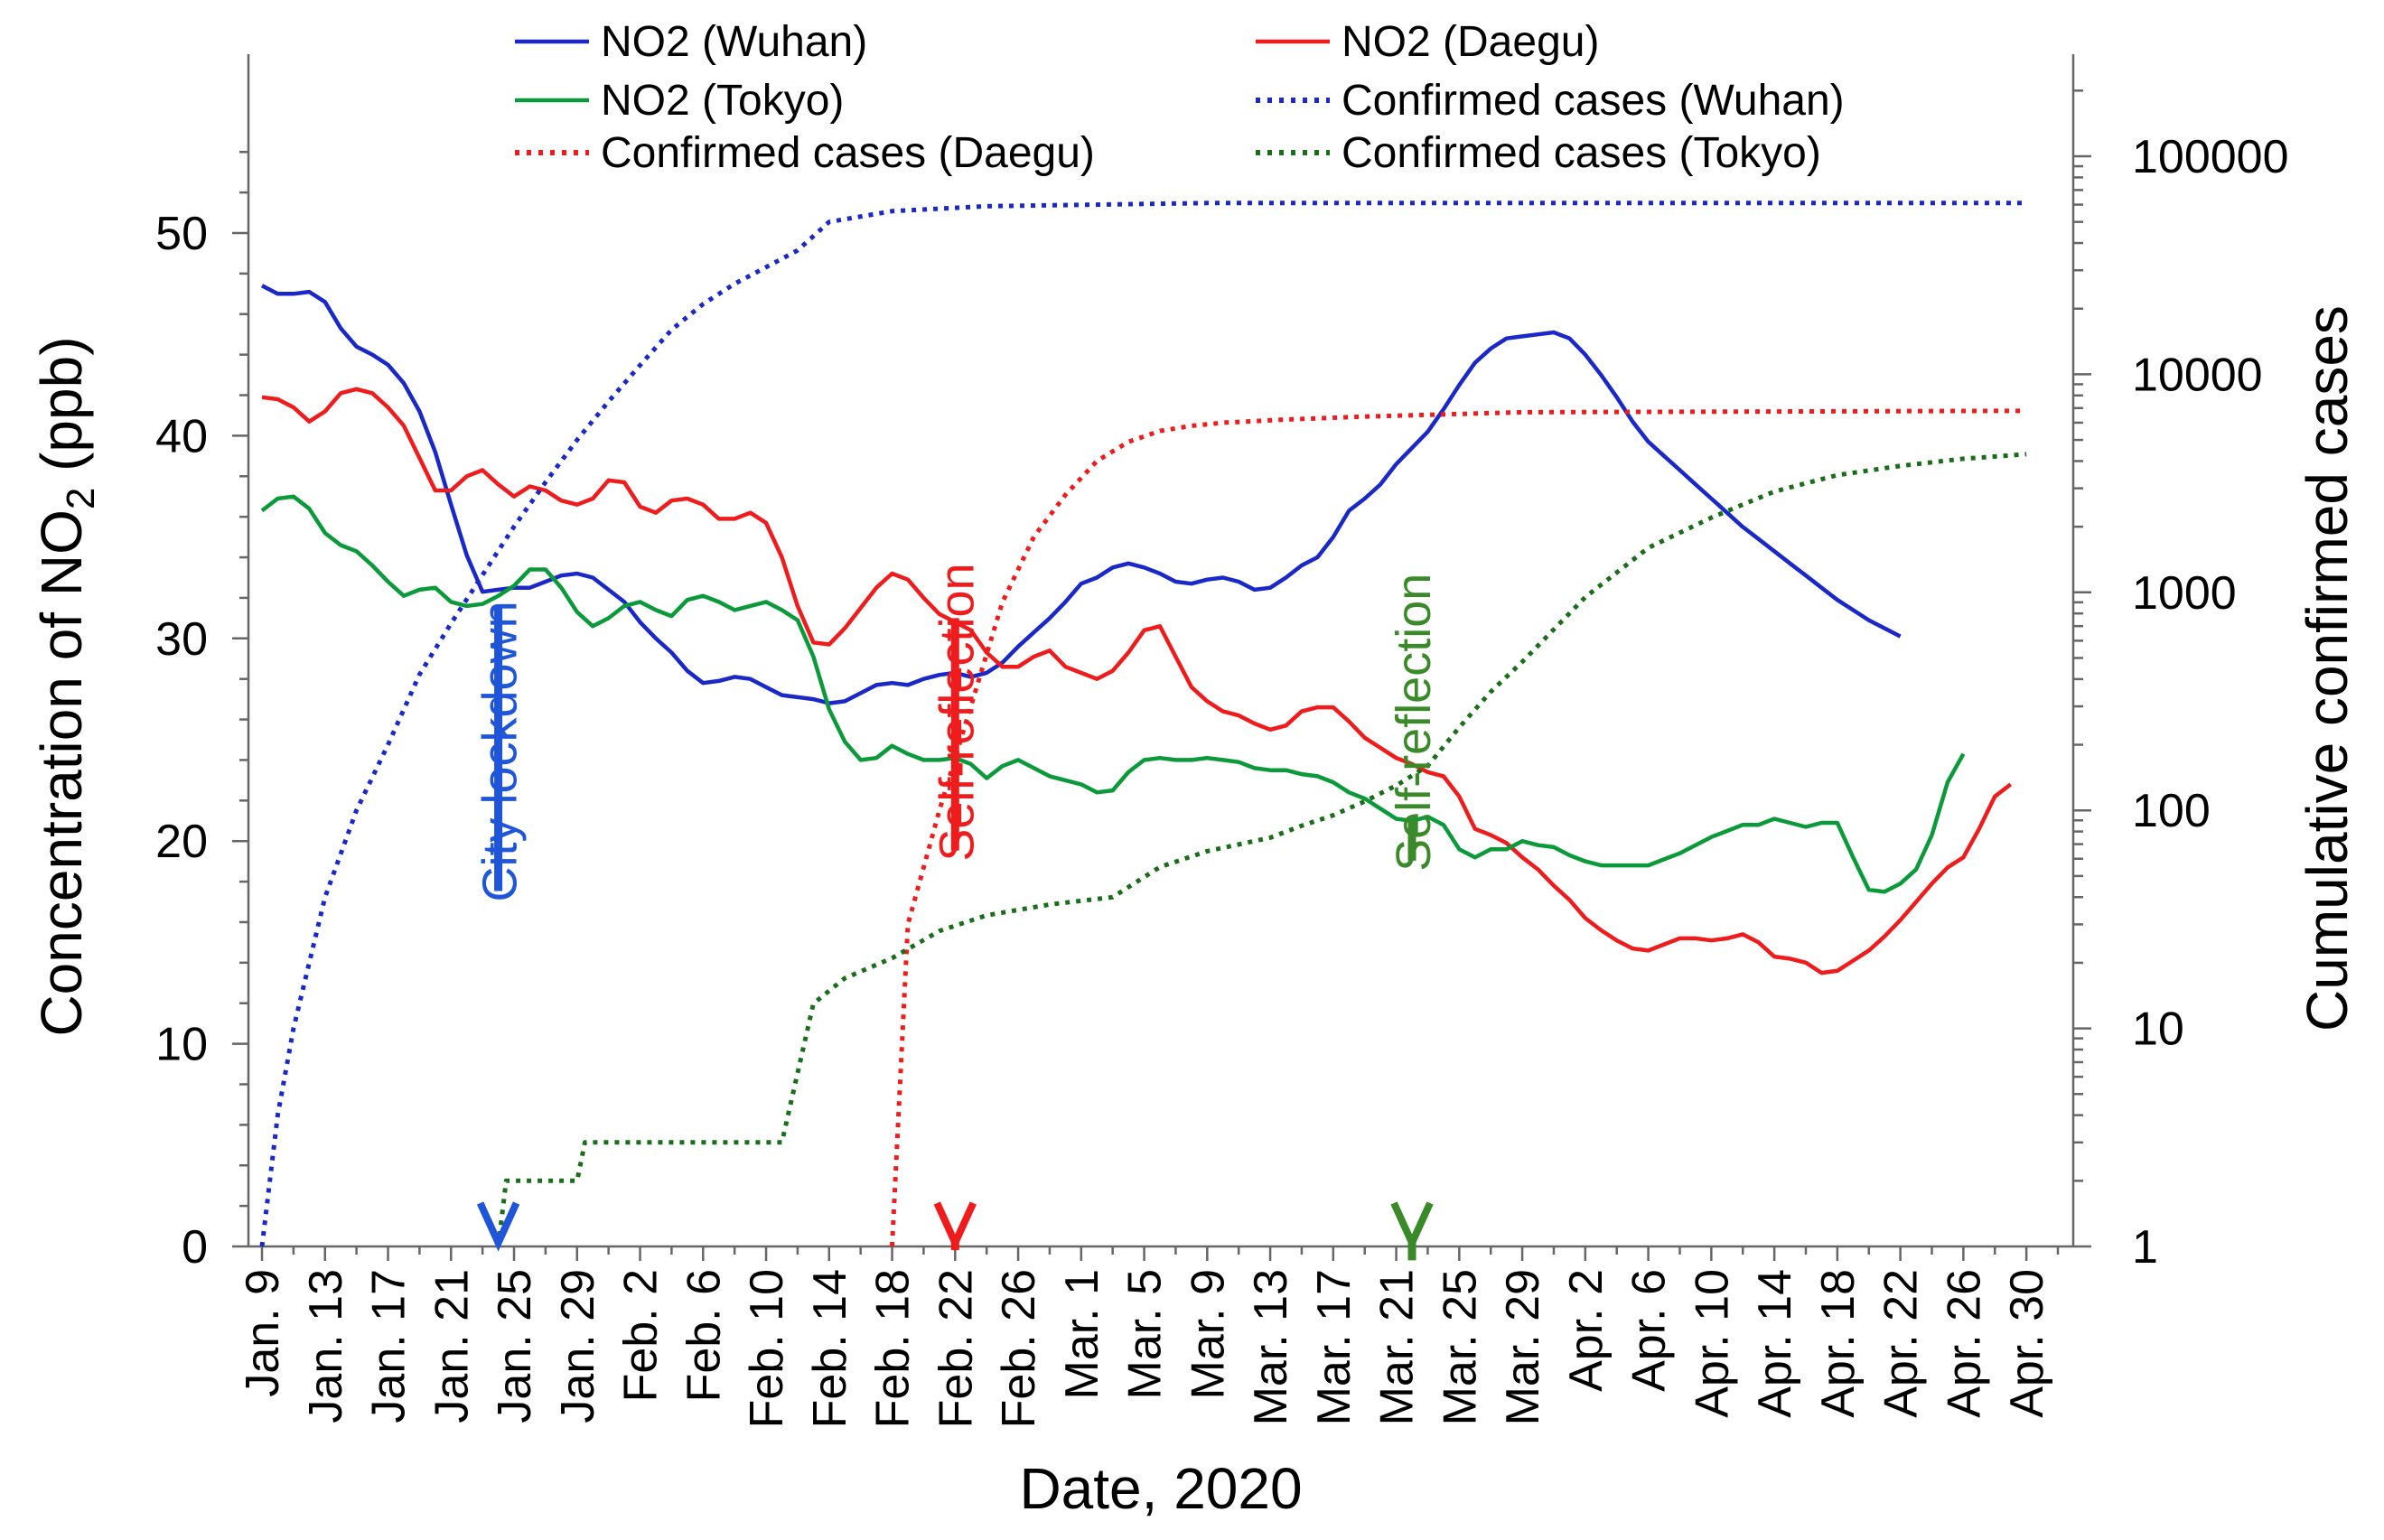  I want to click on y-left-tick-label: 10, so click(181, 1045).